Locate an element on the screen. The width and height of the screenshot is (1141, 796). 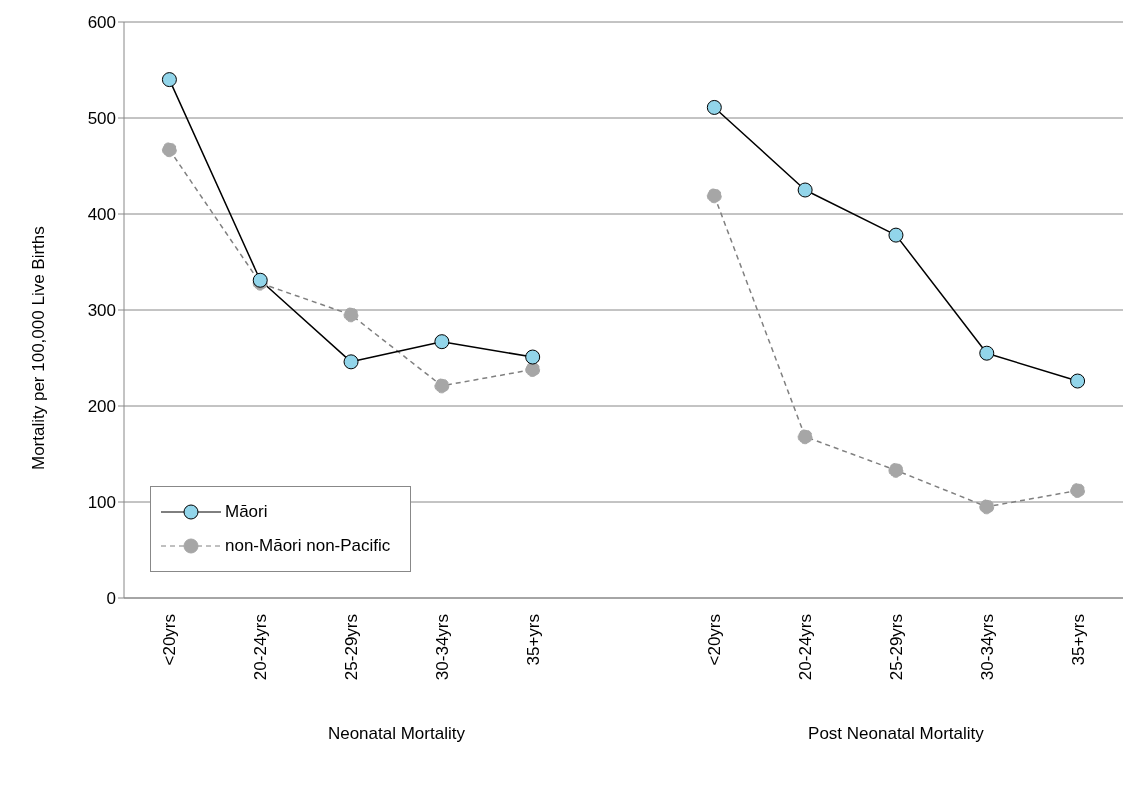
text: Post Neonatal Mortality is located at coordinates (896, 734).